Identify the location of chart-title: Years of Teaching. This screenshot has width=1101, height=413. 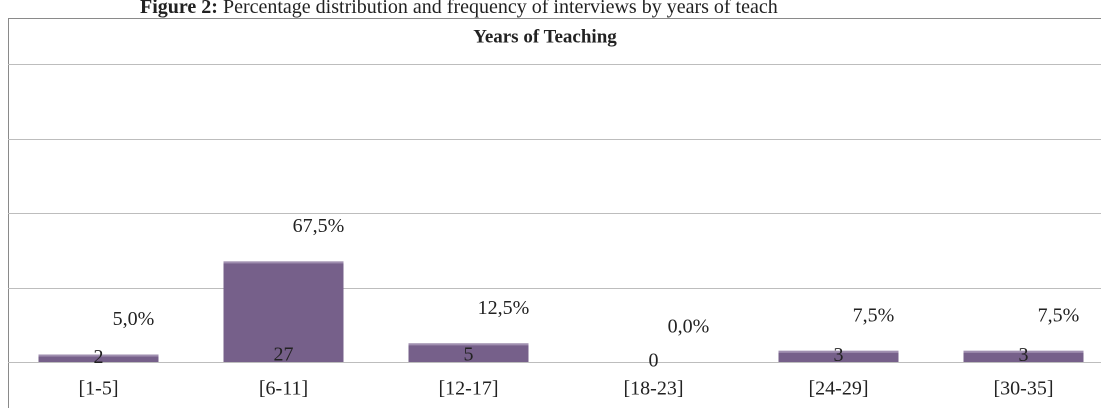
(545, 36).